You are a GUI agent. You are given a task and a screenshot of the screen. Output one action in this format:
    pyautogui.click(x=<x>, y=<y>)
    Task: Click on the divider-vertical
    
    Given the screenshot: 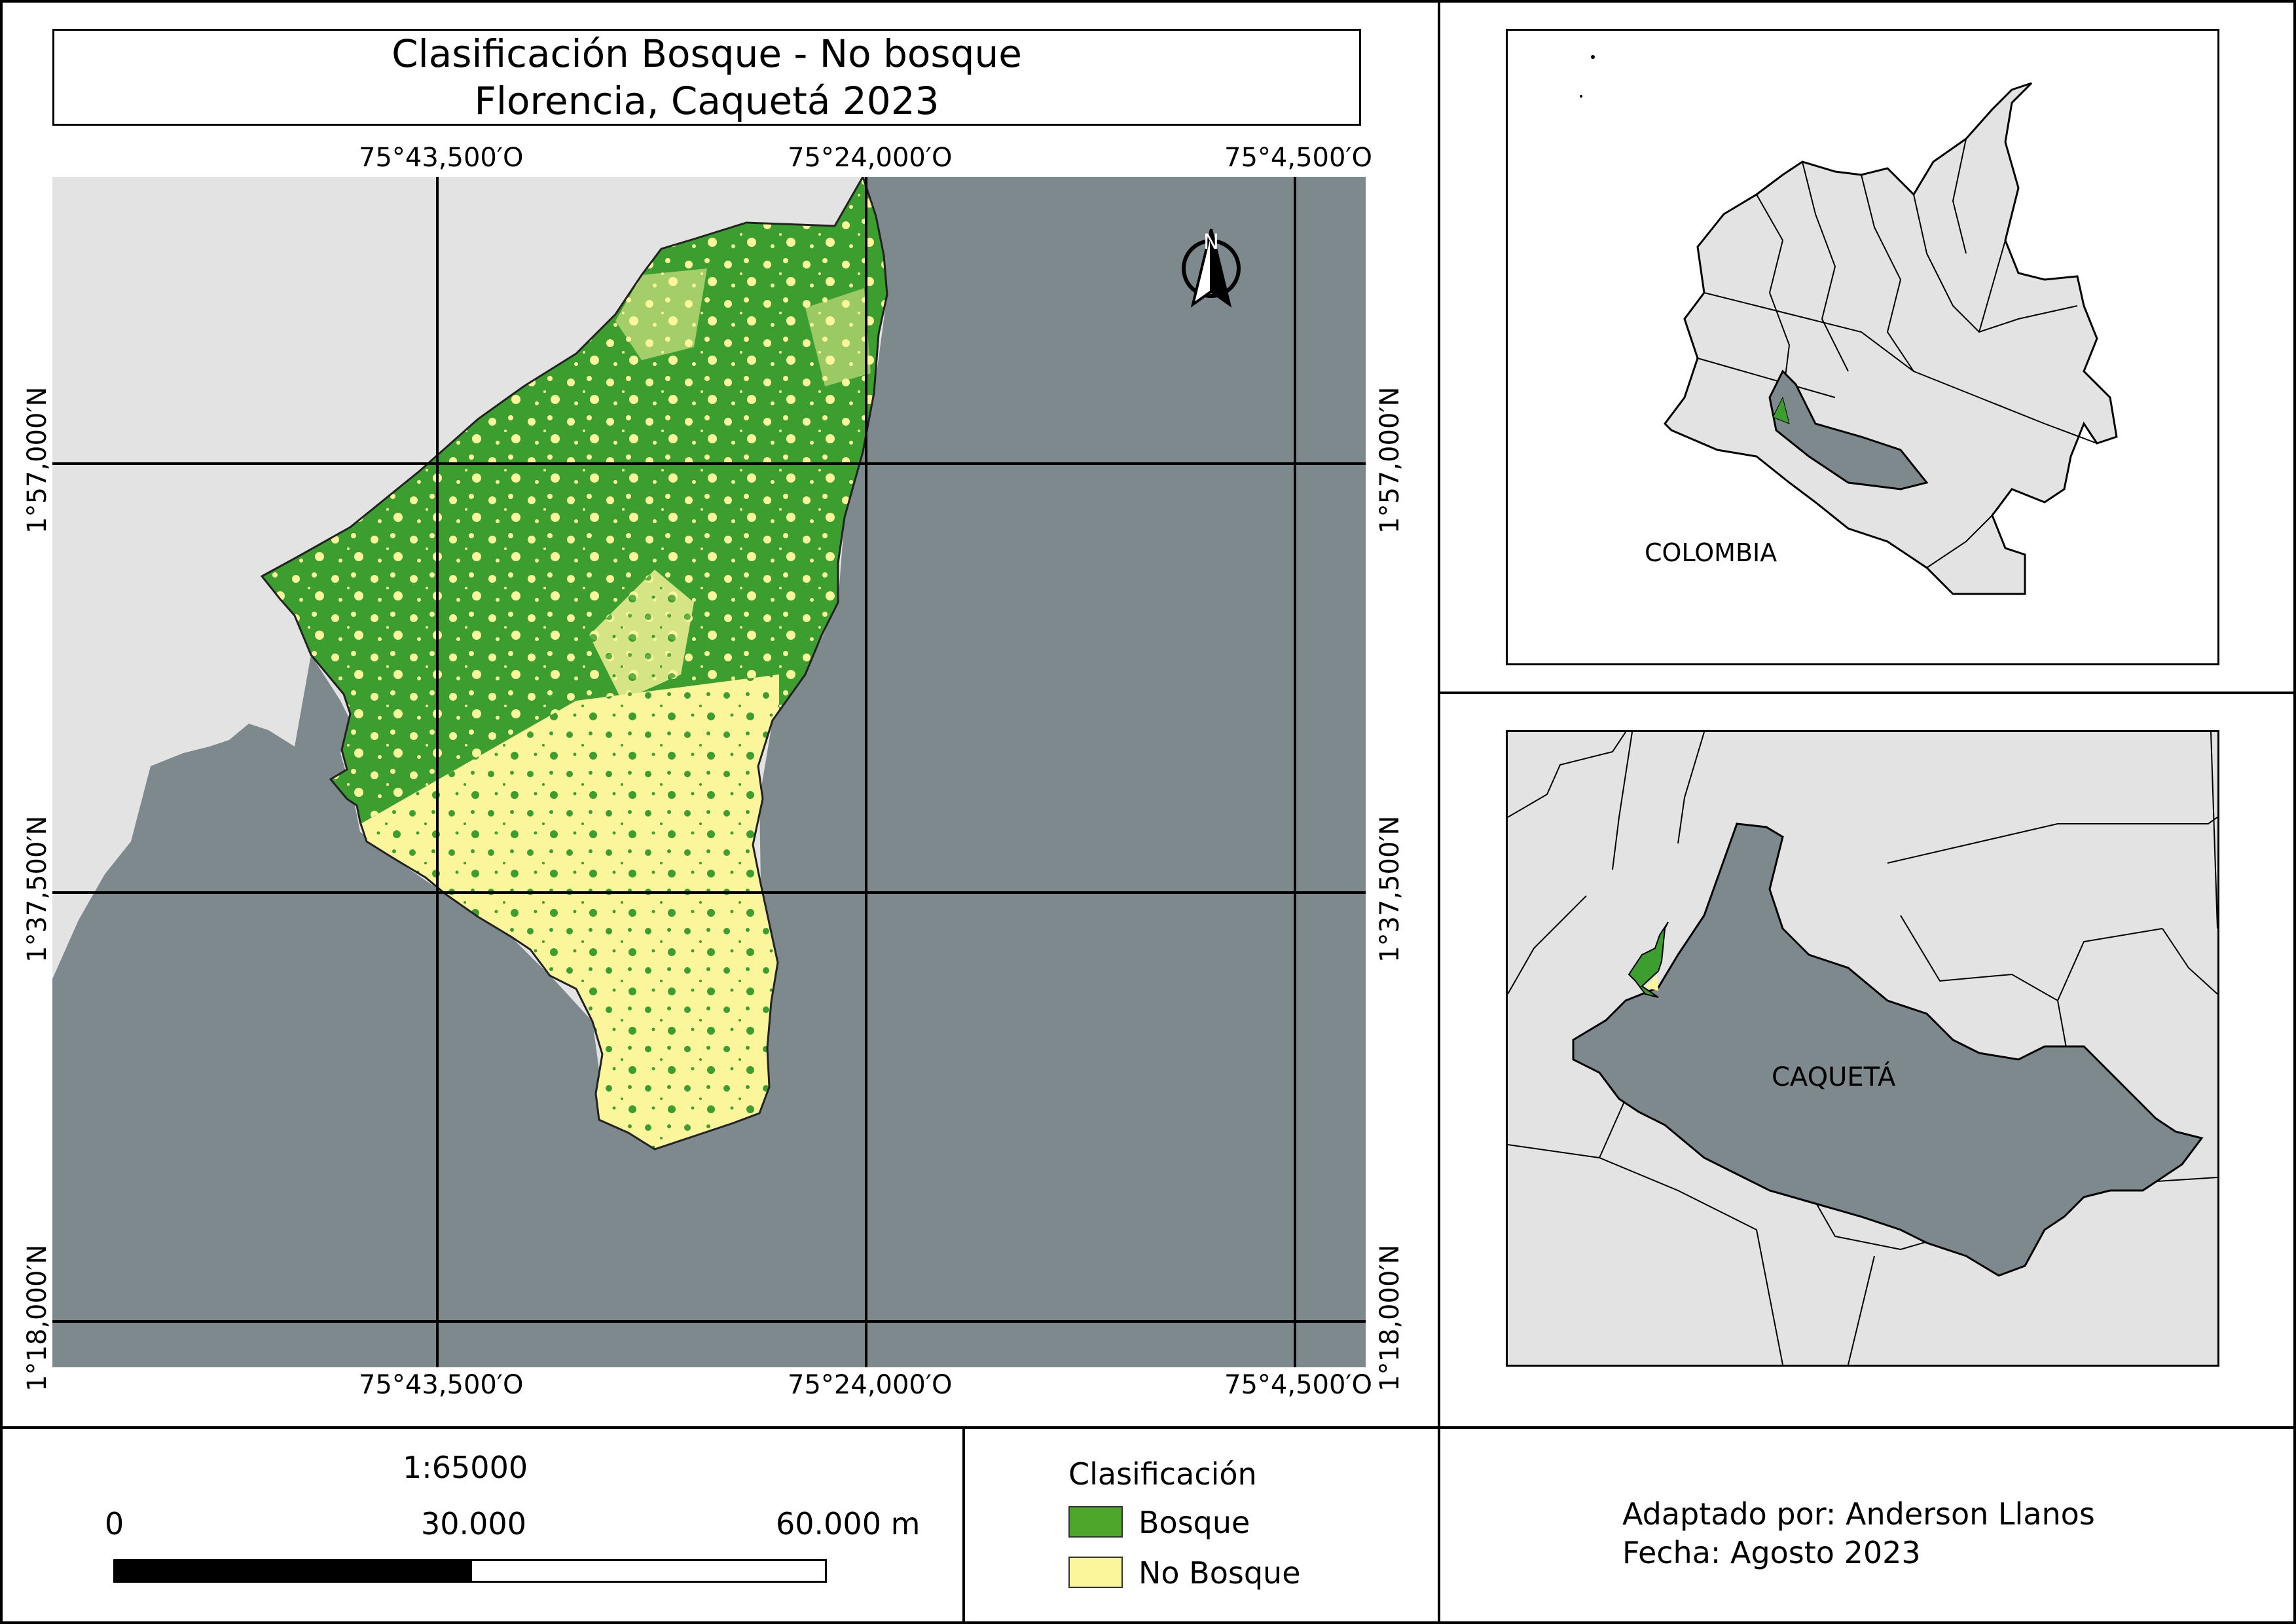 What is the action you would take?
    pyautogui.click(x=1439, y=812)
    